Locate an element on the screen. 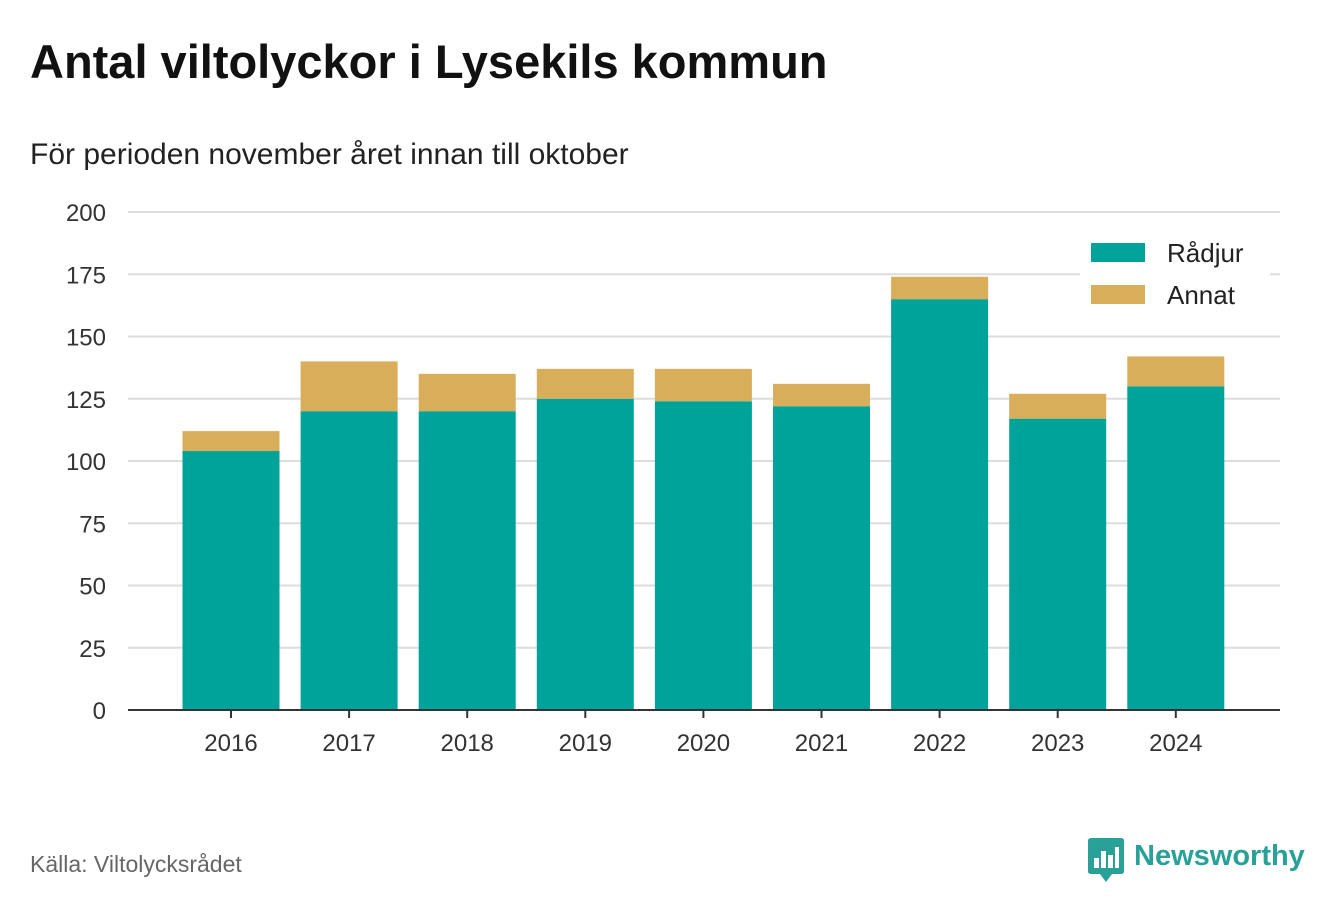 This screenshot has height=913, width=1340. x-tick-label: 2024 is located at coordinates (1175, 743).